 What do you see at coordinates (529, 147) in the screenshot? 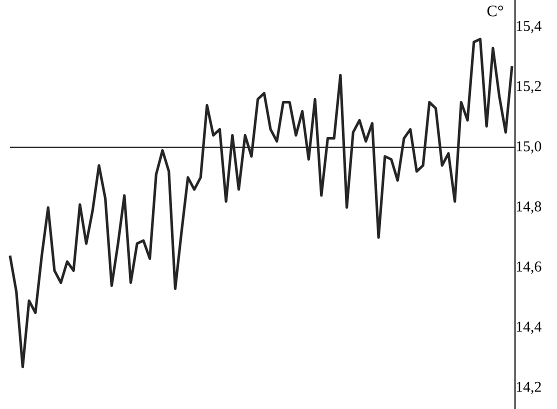
I see `y-tick-label: 15,0` at bounding box center [529, 147].